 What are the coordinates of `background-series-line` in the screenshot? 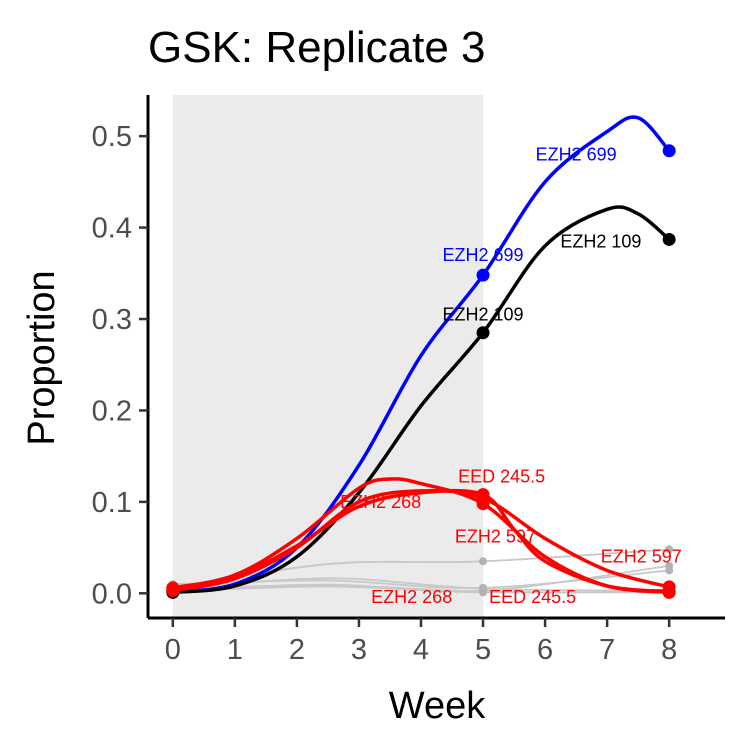 It's located at (421, 589).